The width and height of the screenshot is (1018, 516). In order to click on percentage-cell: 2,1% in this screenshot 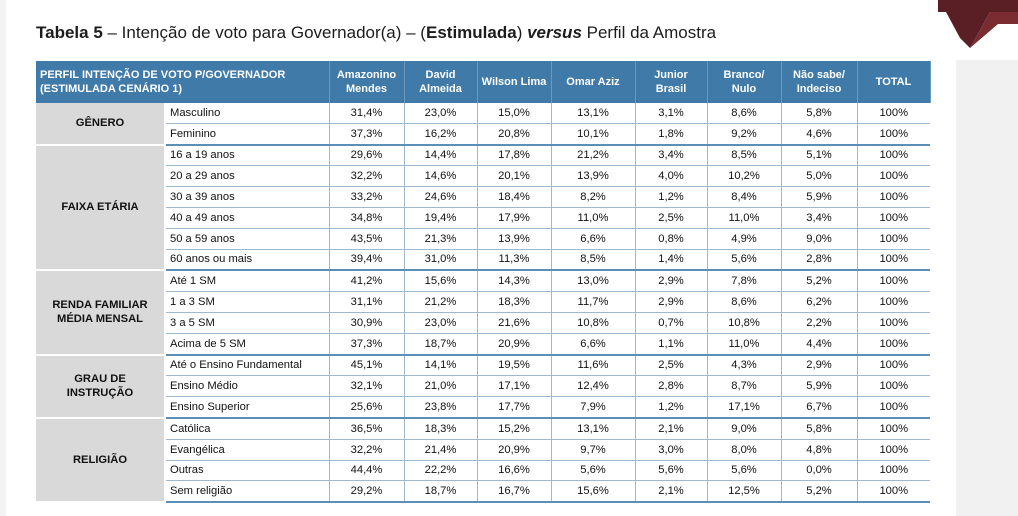, I will do `click(670, 492)`.